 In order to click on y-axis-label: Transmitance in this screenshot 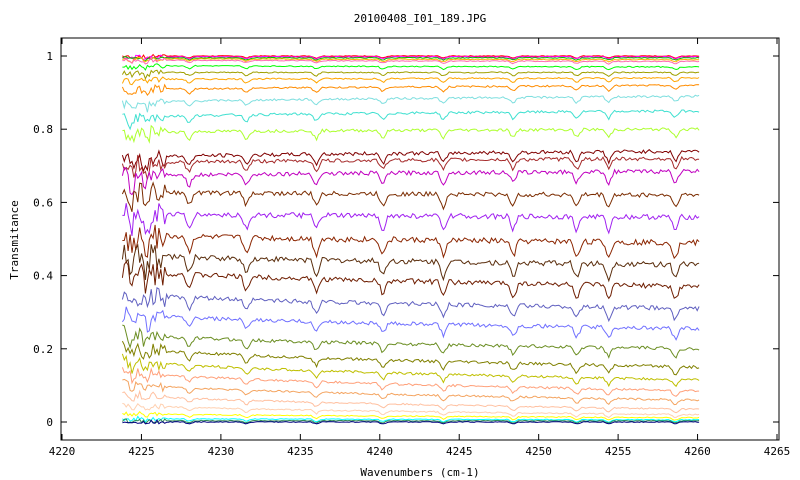, I will do `click(14, 239)`.